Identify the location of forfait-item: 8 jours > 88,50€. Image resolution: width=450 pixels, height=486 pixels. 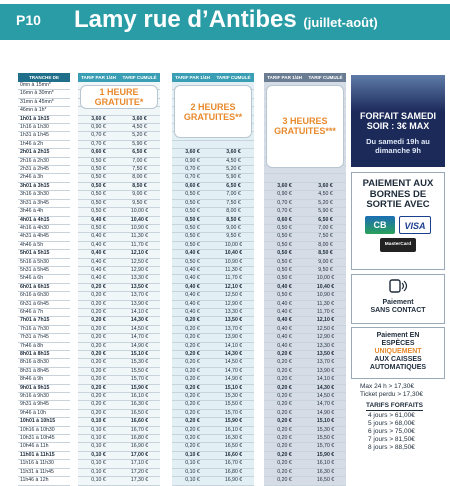
(391, 447).